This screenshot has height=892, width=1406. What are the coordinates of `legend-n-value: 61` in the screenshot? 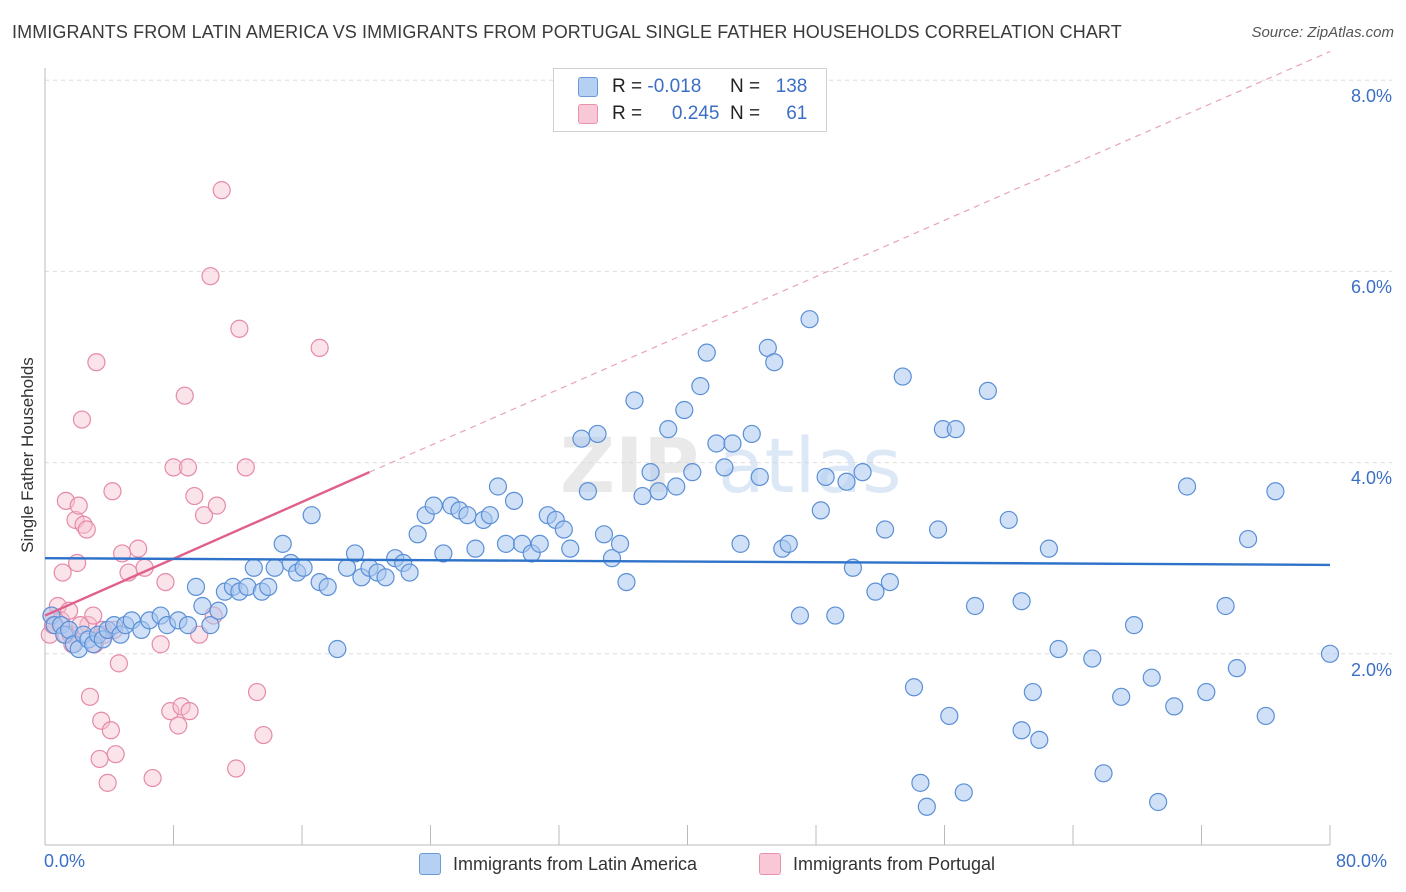 It's located at (797, 113).